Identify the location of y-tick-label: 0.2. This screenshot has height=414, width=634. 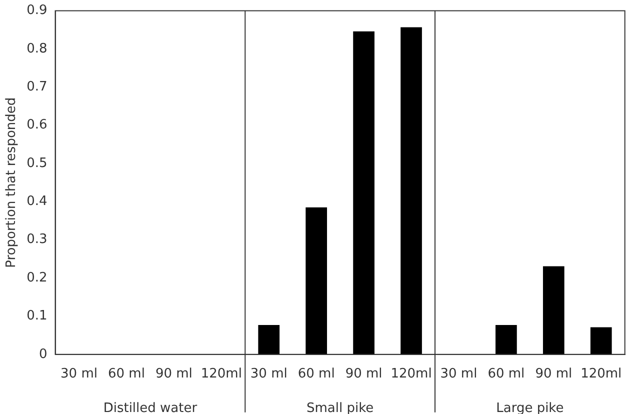
(37, 278).